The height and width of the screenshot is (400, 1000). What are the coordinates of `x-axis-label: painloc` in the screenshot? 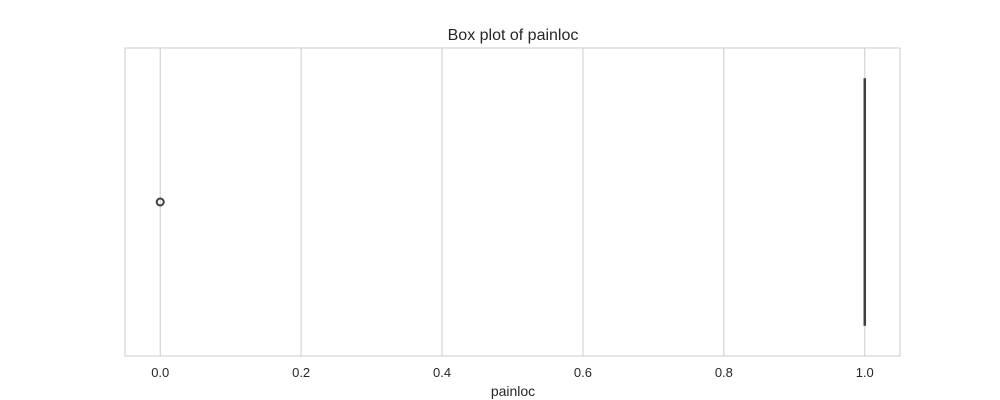 It's located at (513, 391).